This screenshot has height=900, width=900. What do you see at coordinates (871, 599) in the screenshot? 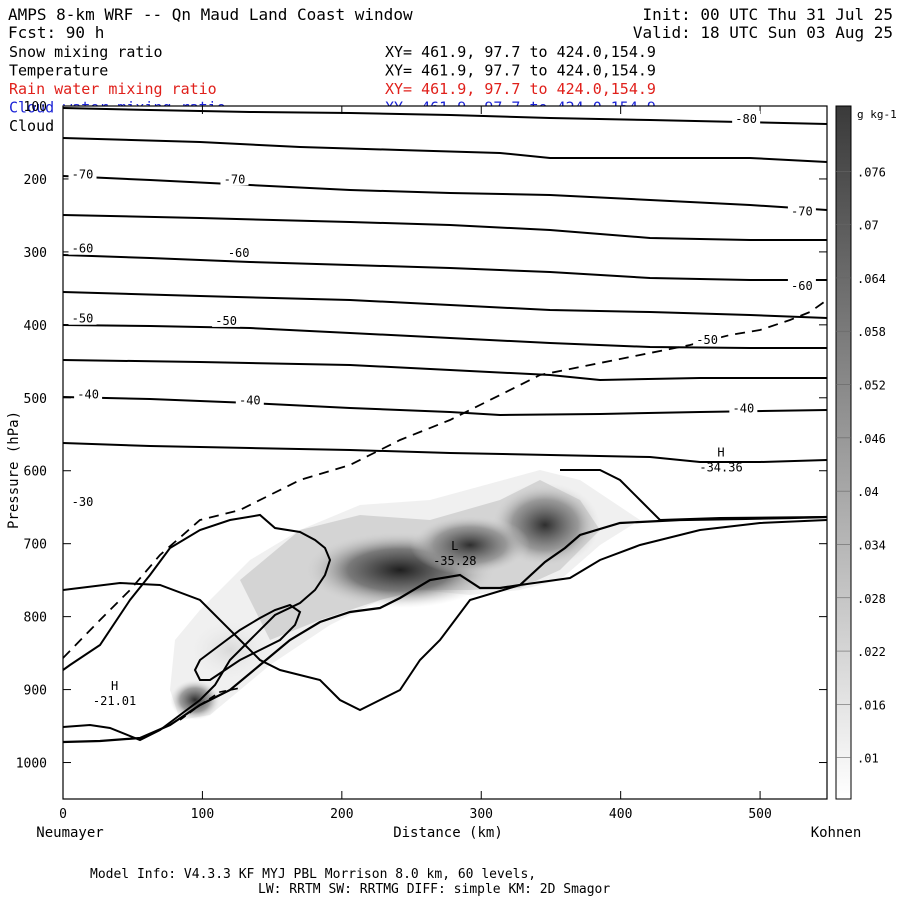
I see `colorbar-tick-label: .028` at bounding box center [871, 599].